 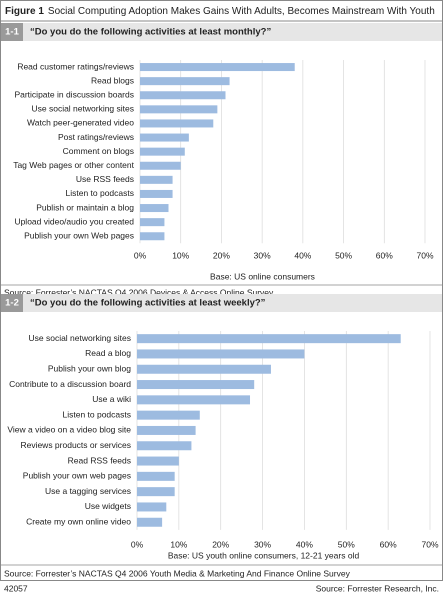 What do you see at coordinates (77, 476) in the screenshot?
I see `category-label: Publish your own web pages` at bounding box center [77, 476].